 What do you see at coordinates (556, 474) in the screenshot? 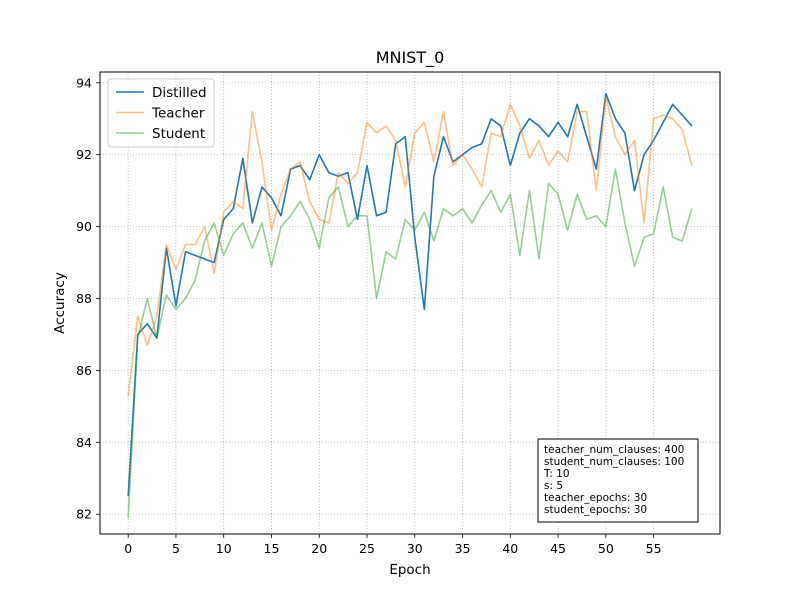
I see `info-line: T: 10` at bounding box center [556, 474].